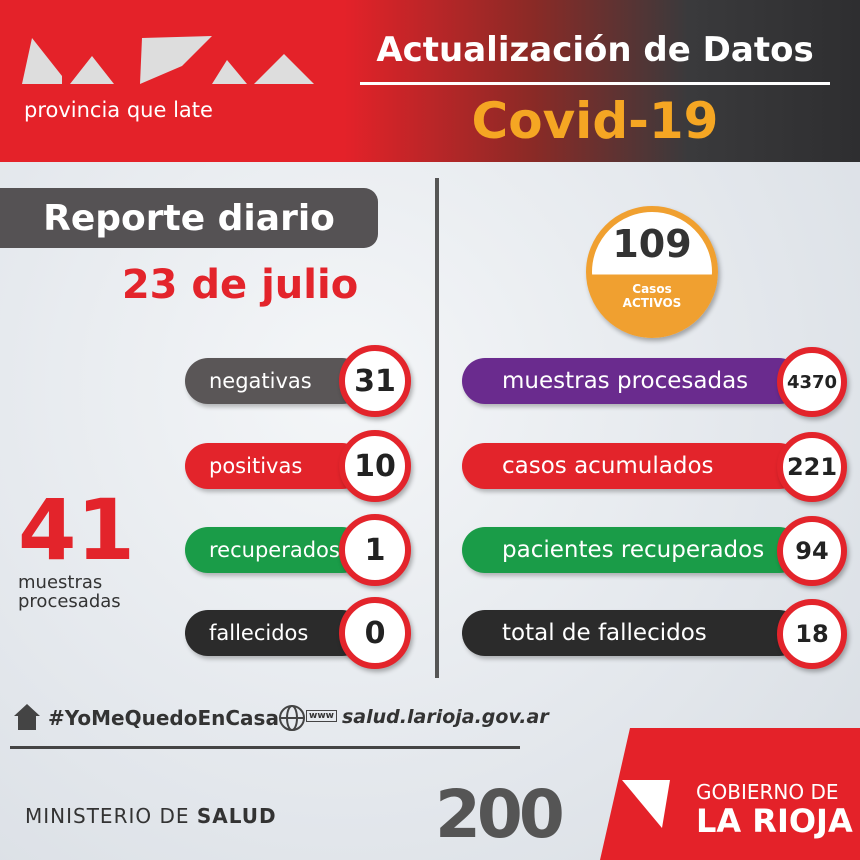  Describe the element at coordinates (595, 83) in the screenshot. I see `header-rule` at that location.